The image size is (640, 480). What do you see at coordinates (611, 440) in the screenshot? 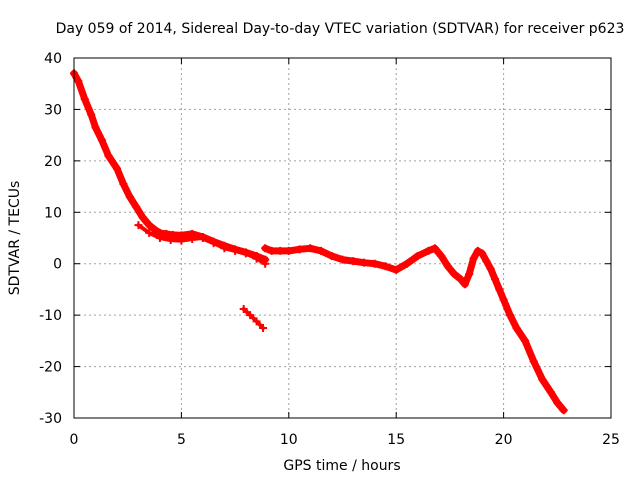
I see `x-tick-label: 25` at bounding box center [611, 440].